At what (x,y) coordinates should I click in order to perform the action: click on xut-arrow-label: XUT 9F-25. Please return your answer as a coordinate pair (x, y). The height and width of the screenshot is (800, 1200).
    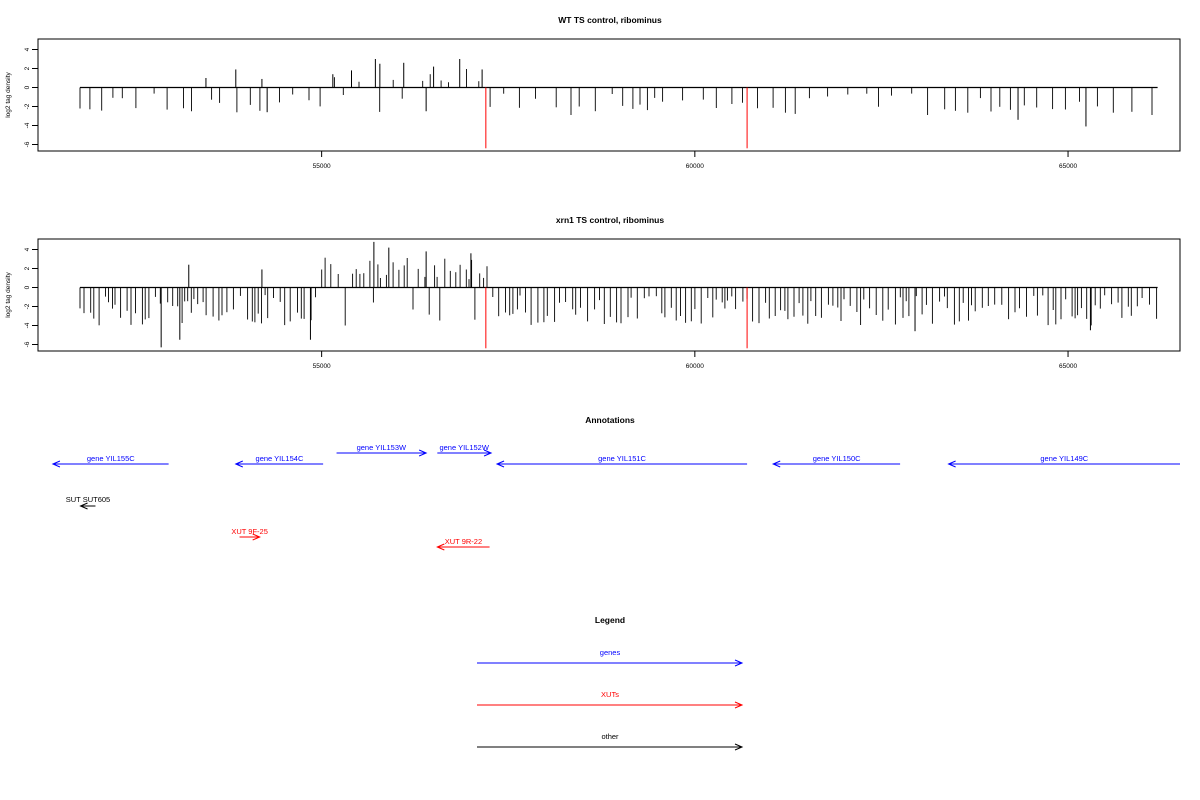
    Looking at the image, I should click on (249, 531).